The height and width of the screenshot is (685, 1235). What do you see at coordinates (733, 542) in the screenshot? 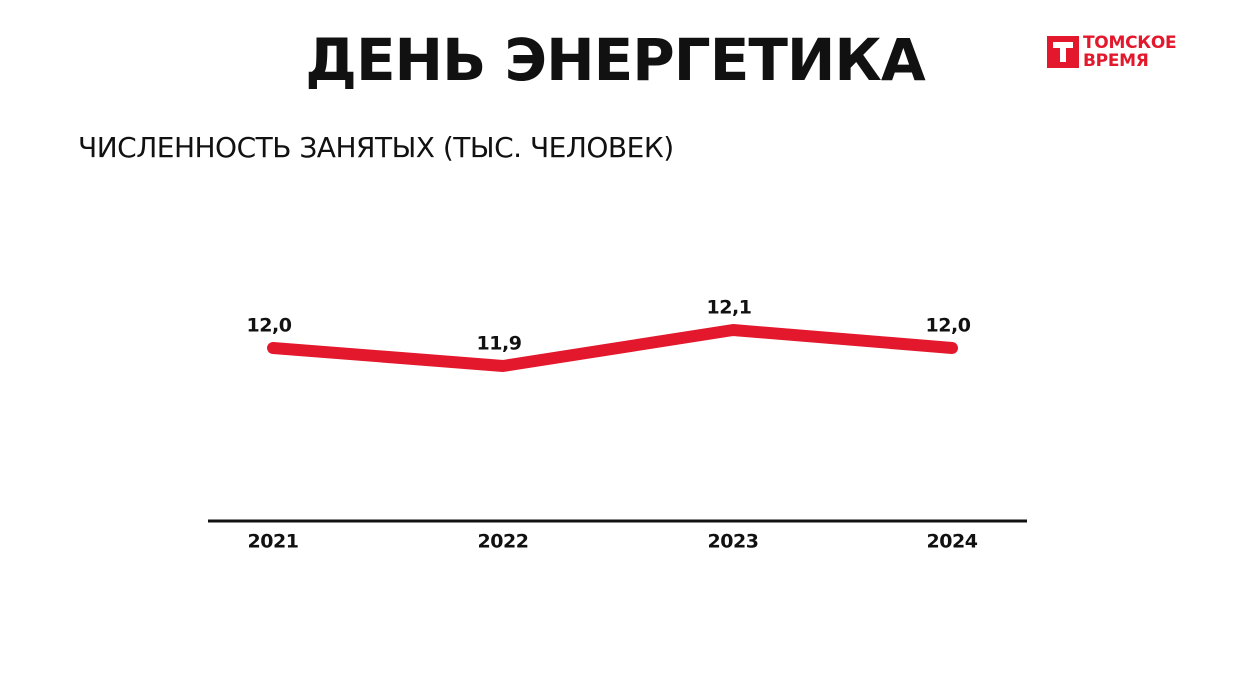
I see `x-tick-label: 2023` at bounding box center [733, 542].